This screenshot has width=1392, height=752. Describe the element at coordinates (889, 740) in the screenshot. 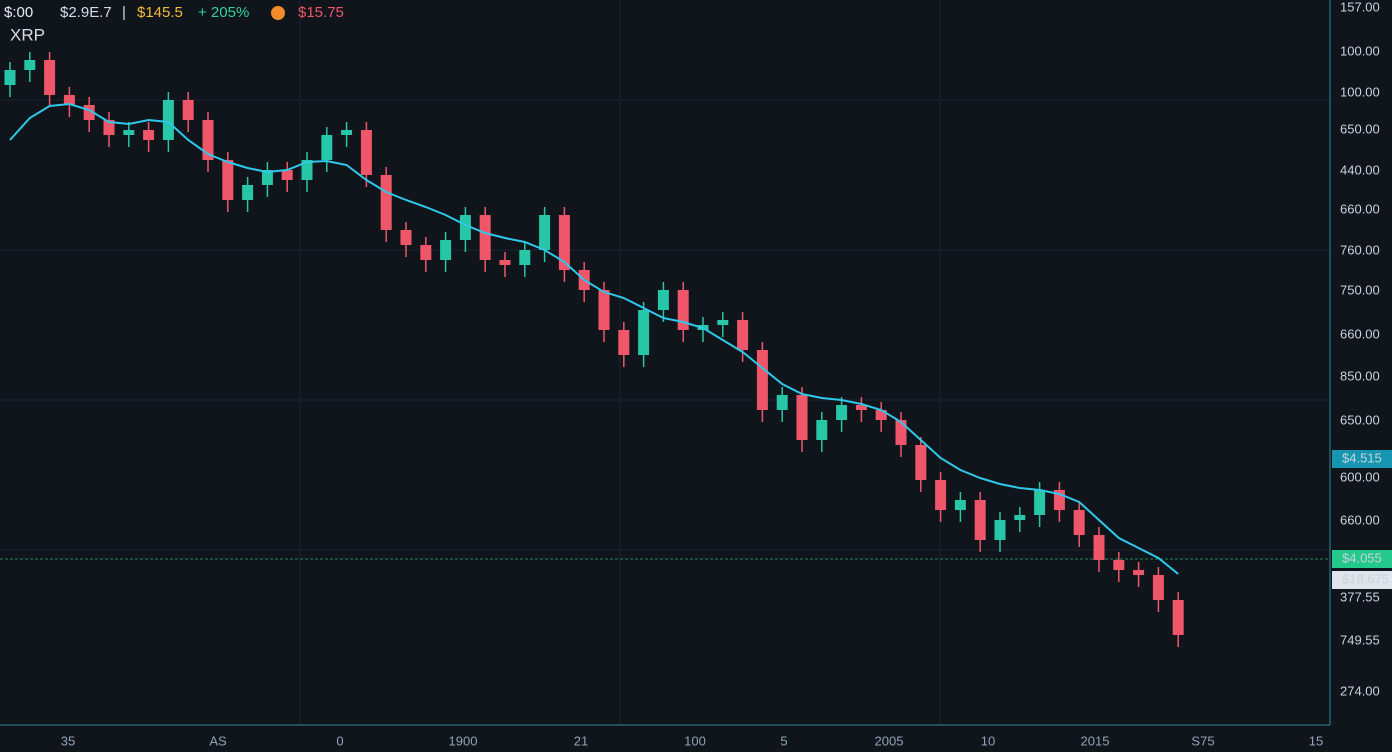

I see `x-axis-label: 2005` at that location.